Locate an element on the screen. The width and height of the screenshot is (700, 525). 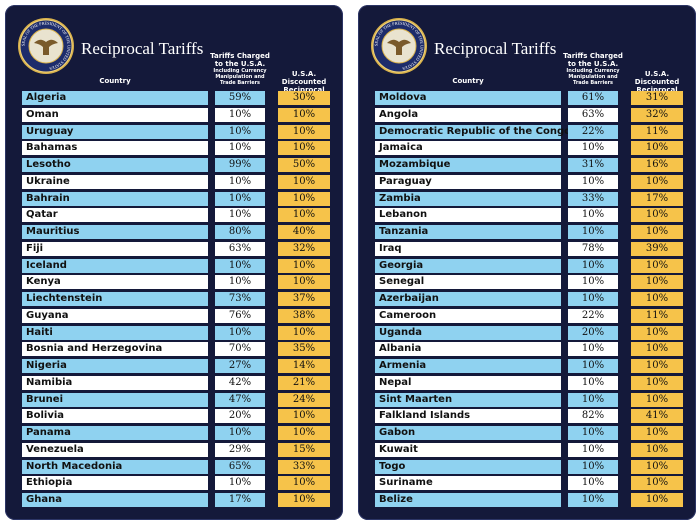
discount-cell: 31% is located at coordinates (657, 98).